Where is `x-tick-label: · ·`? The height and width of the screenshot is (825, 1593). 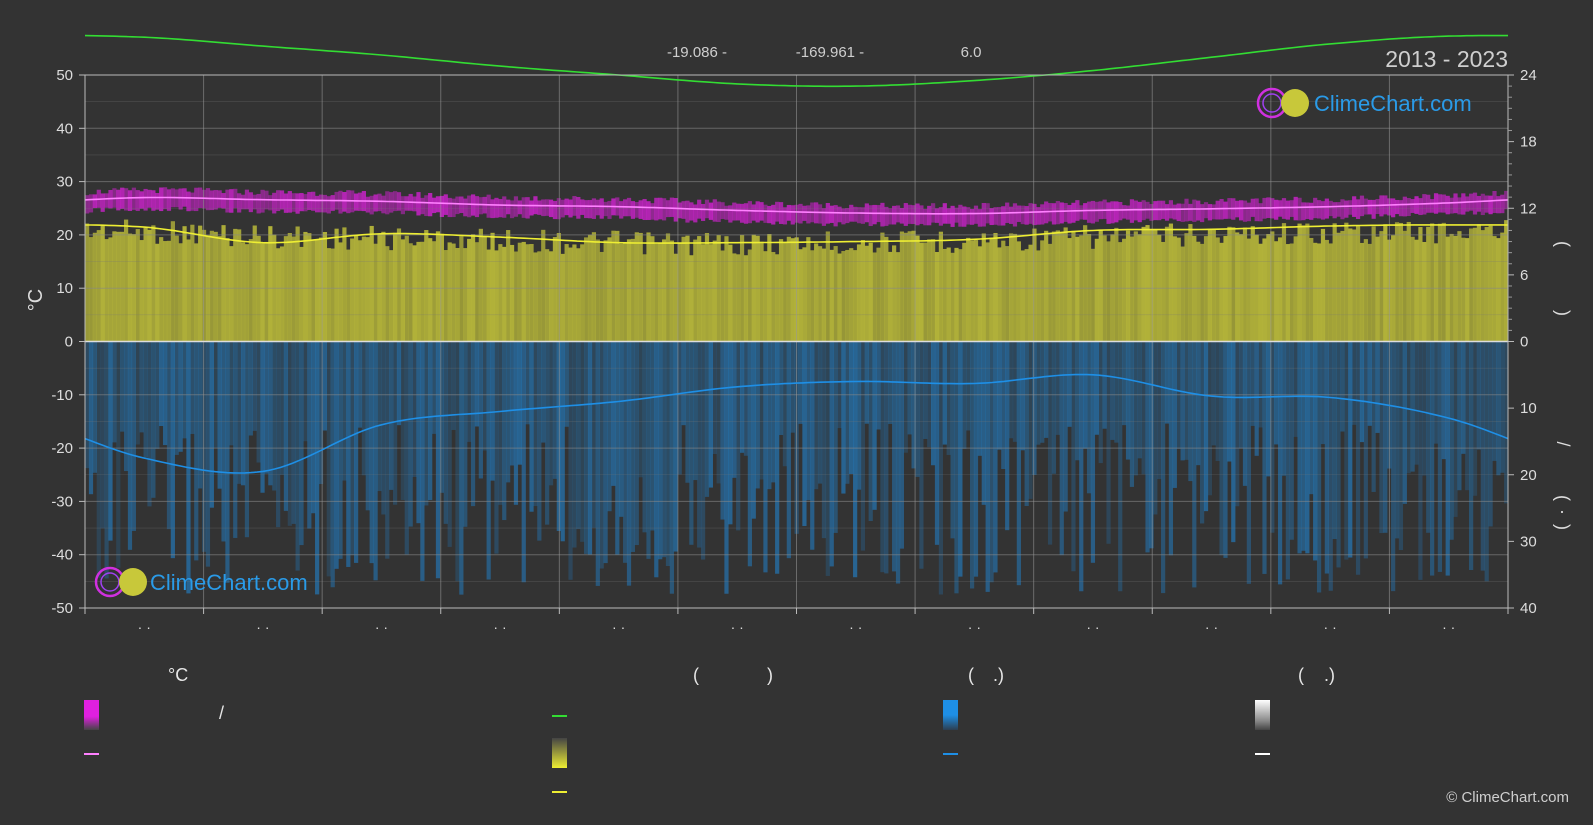 x-tick-label: · · is located at coordinates (1448, 627).